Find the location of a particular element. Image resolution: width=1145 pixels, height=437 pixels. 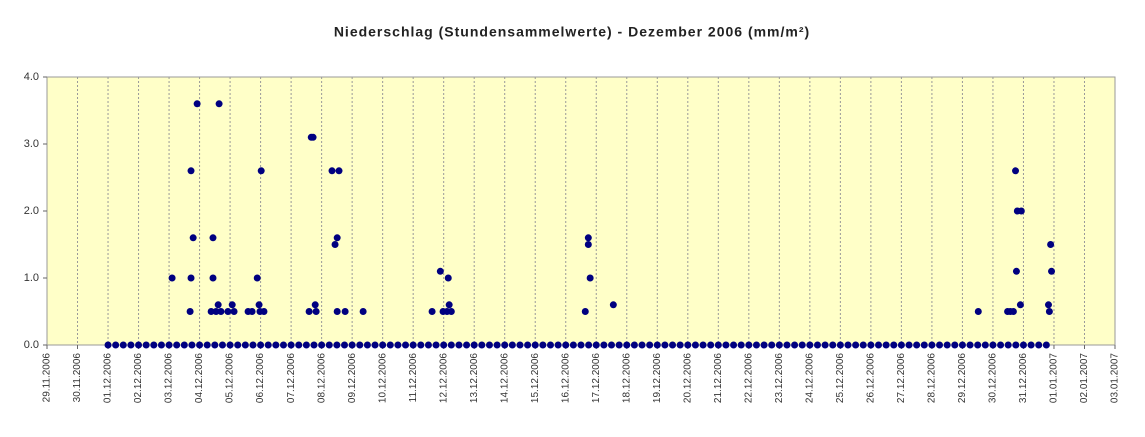

x-tick-label: 07.12.2006 is located at coordinates (291, 378).